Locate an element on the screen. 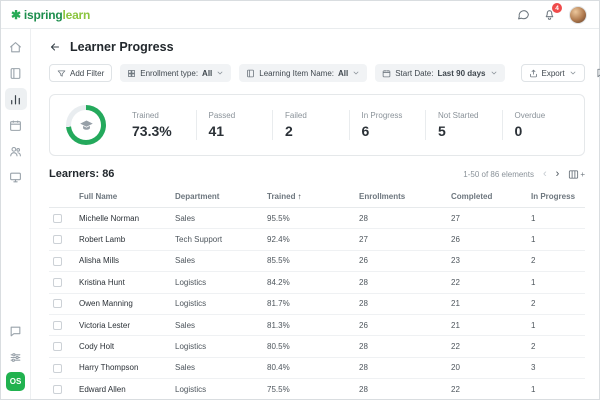 Image resolution: width=600 pixels, height=400 pixels. cell-in-progress: 3 is located at coordinates (556, 368).